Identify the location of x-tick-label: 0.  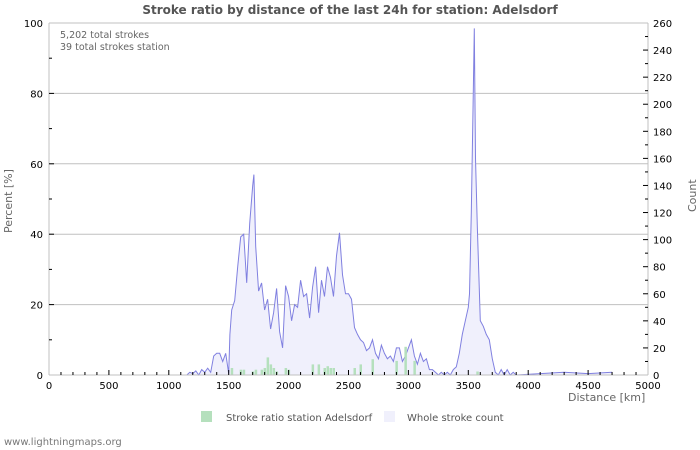
(49, 386).